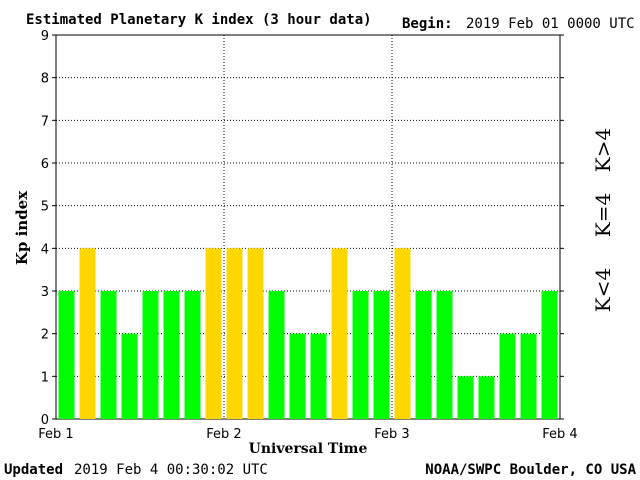  I want to click on x-axis-ticks: Feb 1 Feb 2 Feb 3 Feb 4, so click(307, 434).